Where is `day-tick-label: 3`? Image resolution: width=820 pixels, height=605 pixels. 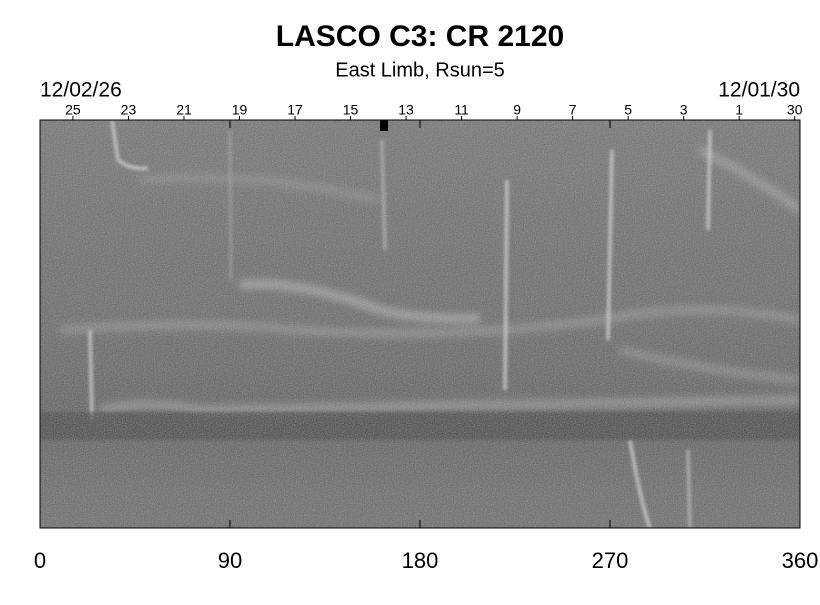
day-tick-label: 3 is located at coordinates (684, 110).